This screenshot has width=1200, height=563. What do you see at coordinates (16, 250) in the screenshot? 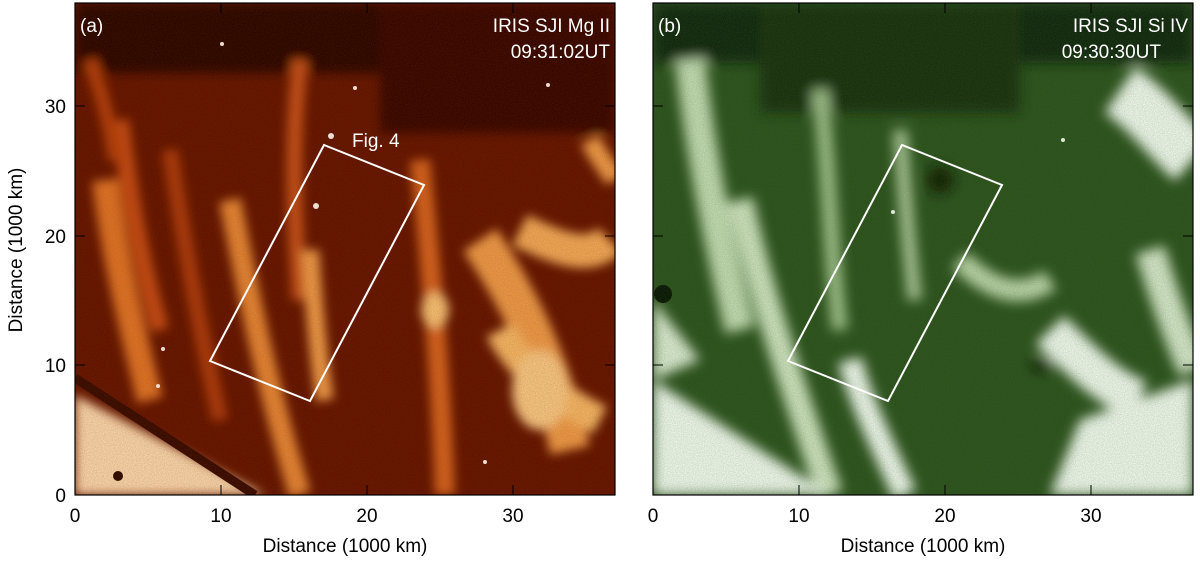
I see `panel-a-ylabel: Distance (1000 km)` at bounding box center [16, 250].